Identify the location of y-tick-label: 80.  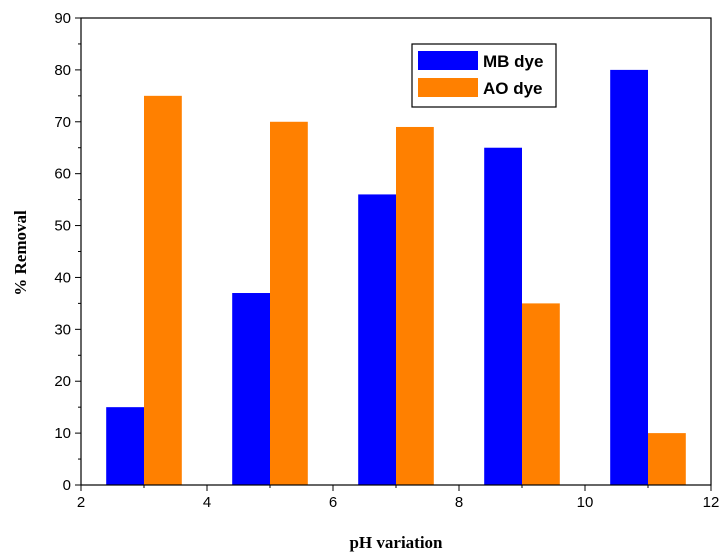
(62, 70).